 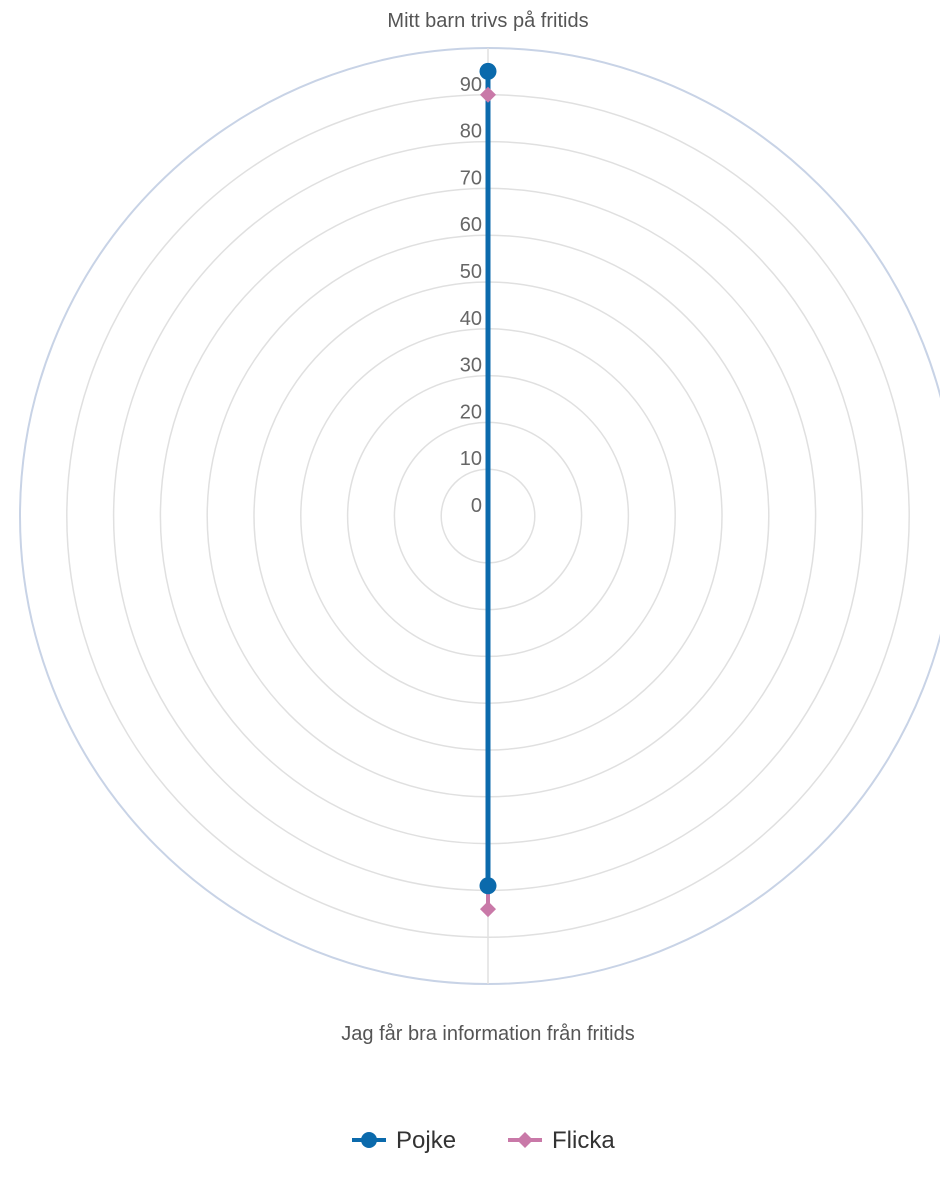 What do you see at coordinates (471, 459) in the screenshot?
I see `r-tick-label: 10` at bounding box center [471, 459].